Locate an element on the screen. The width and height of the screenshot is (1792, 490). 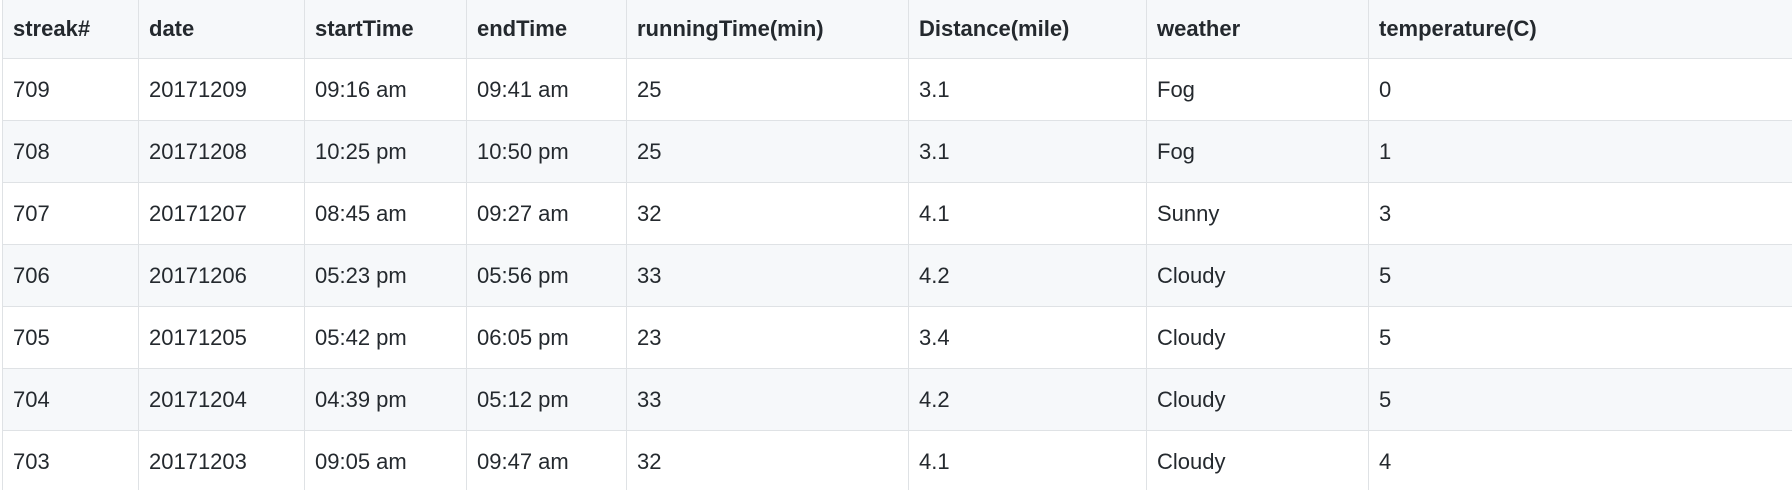
table-row: 709 20171209 09:16 am 09:41 am 25 3.1 Fog 0 is located at coordinates (897, 89).